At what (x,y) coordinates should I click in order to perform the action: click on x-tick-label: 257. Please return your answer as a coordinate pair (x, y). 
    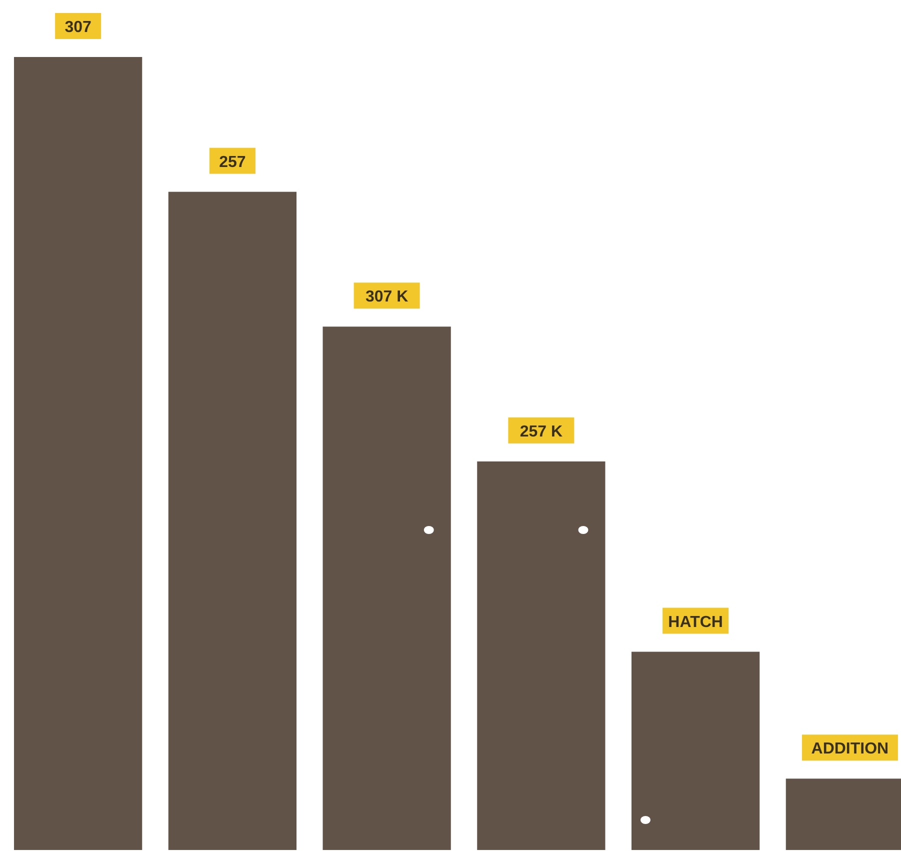
    Looking at the image, I should click on (232, 162).